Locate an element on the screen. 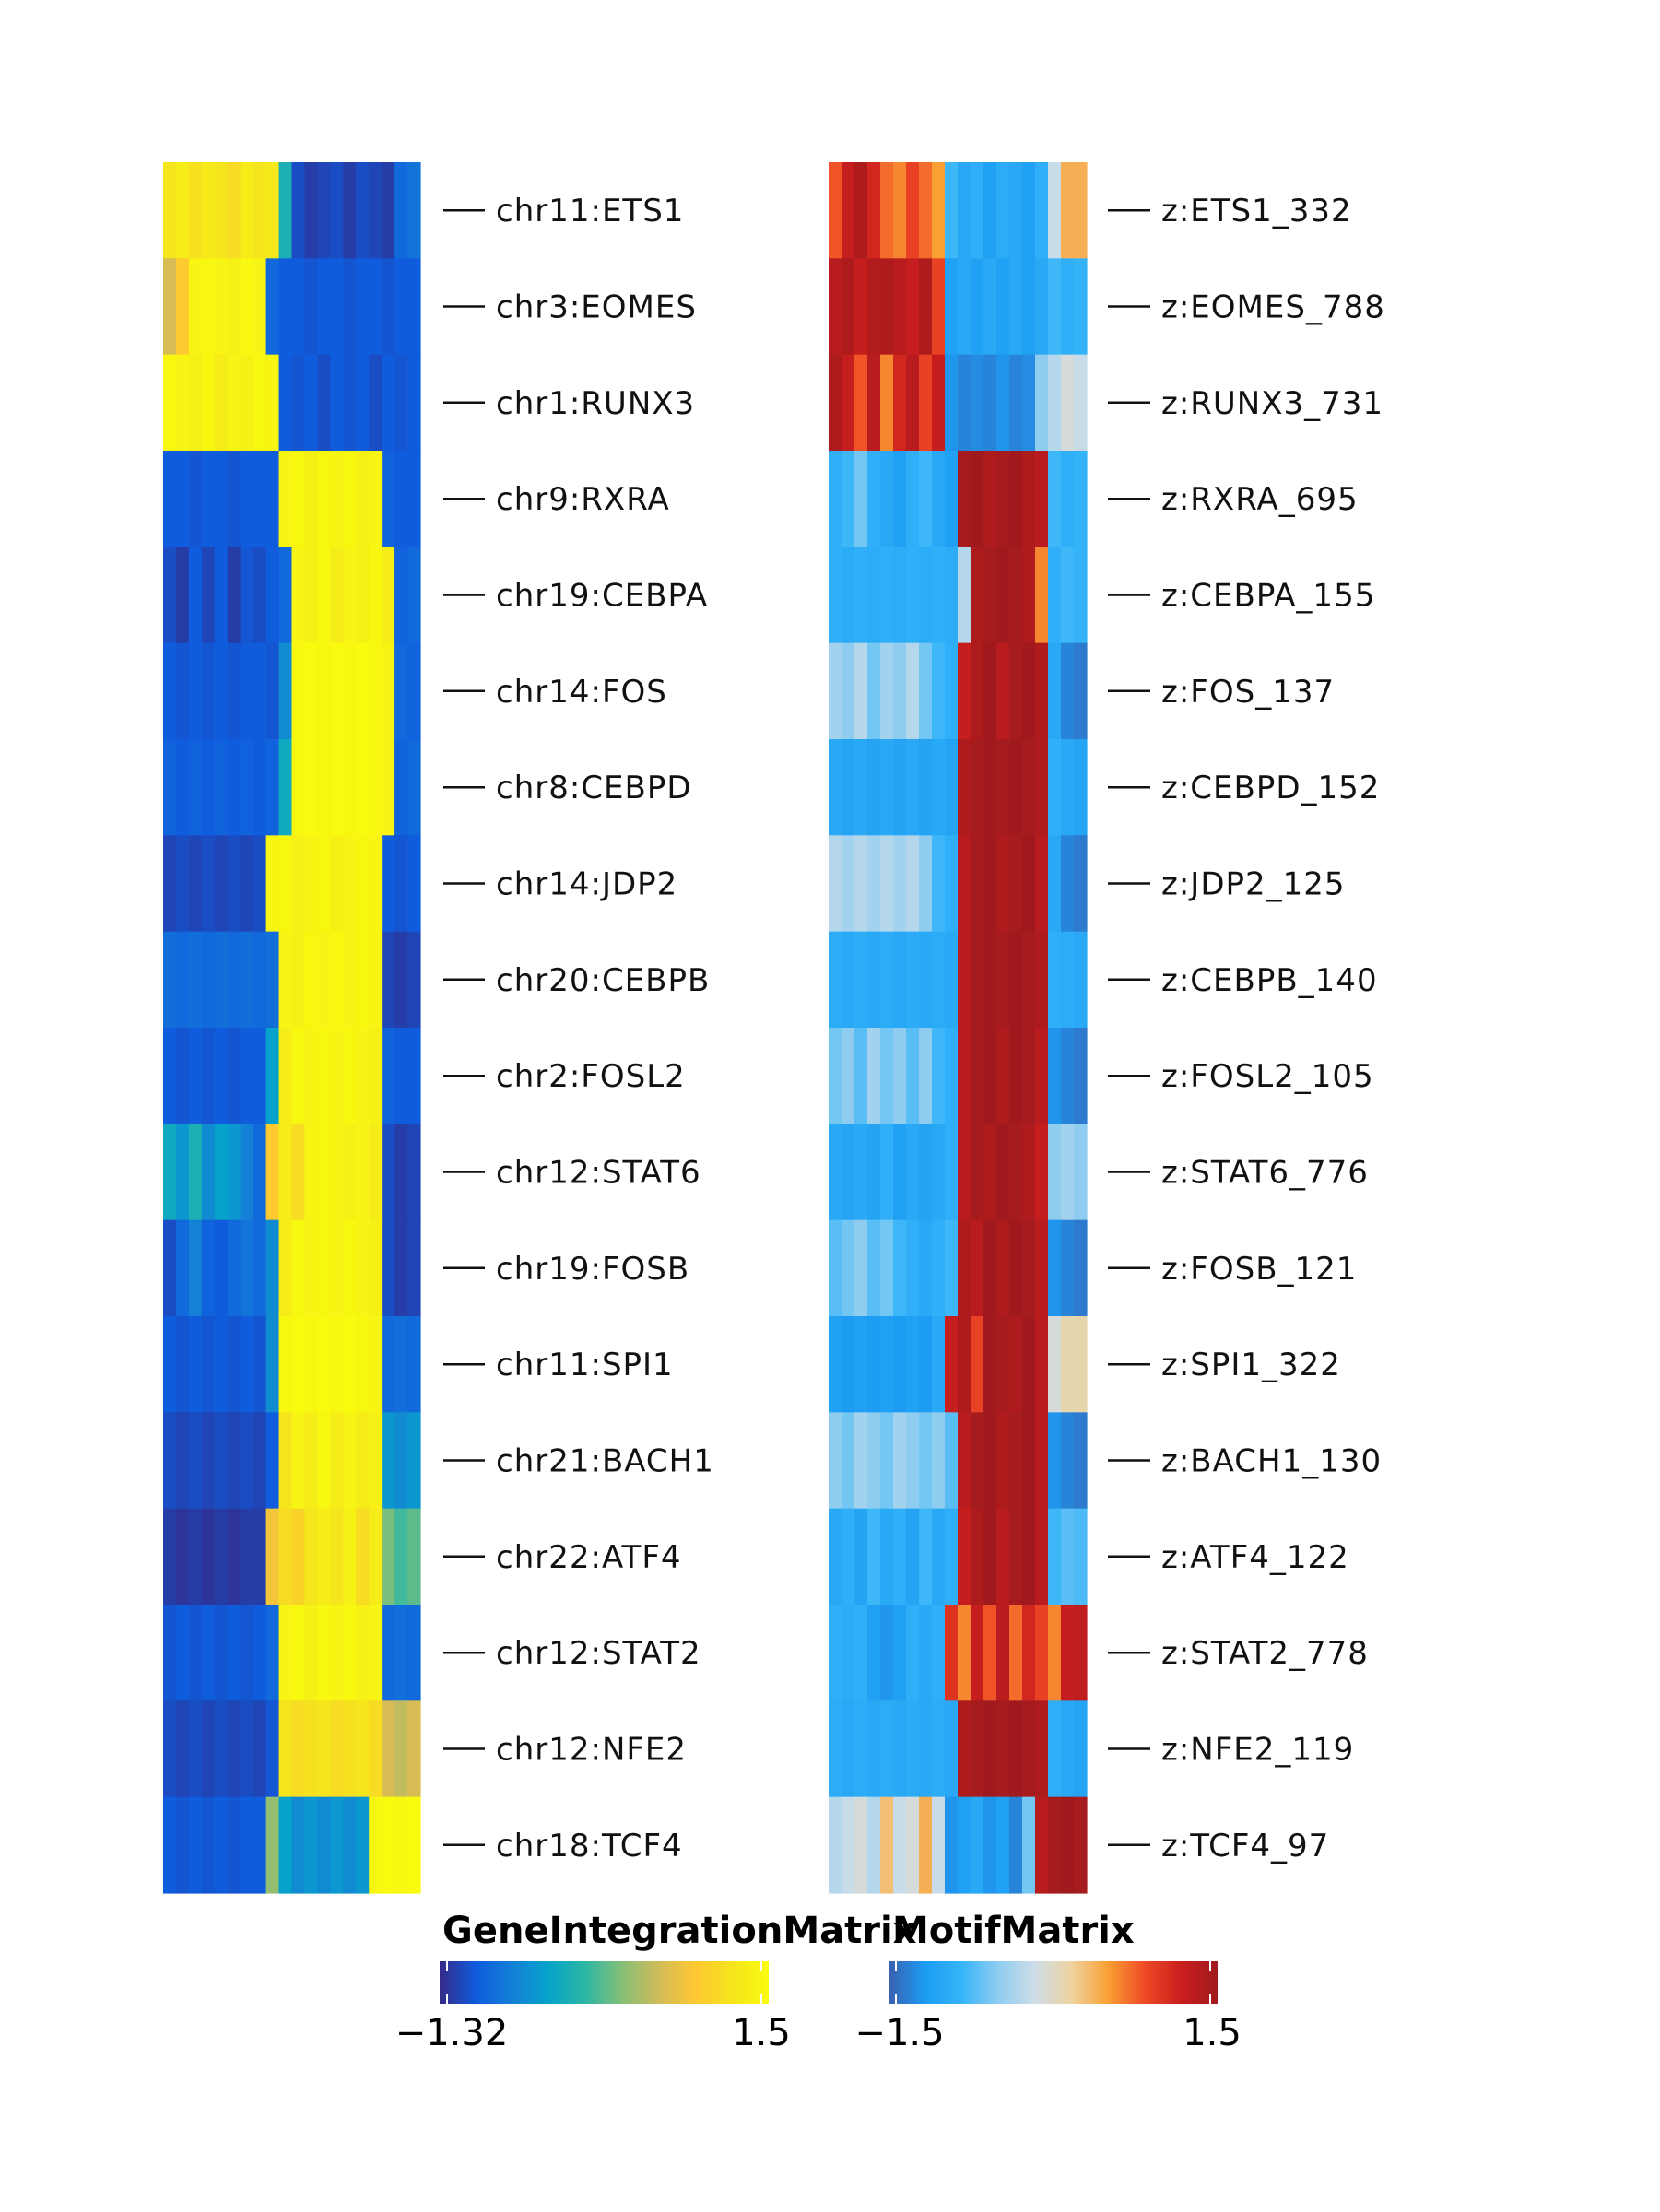 The height and width of the screenshot is (2212, 1660). gene-integration-row-label: chr12:STAT2 is located at coordinates (598, 1653).